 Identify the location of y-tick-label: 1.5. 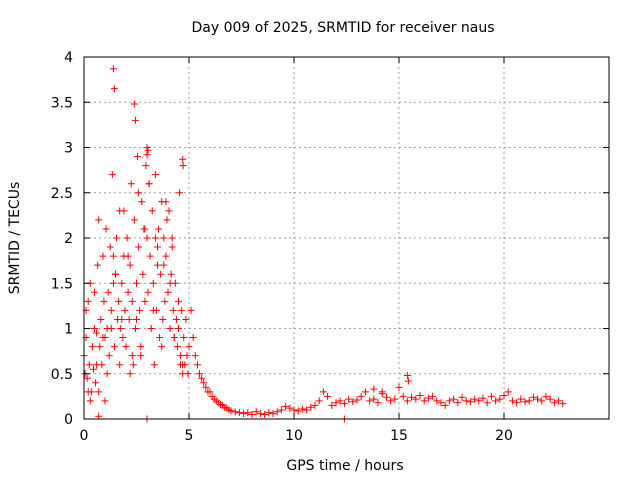
(62, 284).